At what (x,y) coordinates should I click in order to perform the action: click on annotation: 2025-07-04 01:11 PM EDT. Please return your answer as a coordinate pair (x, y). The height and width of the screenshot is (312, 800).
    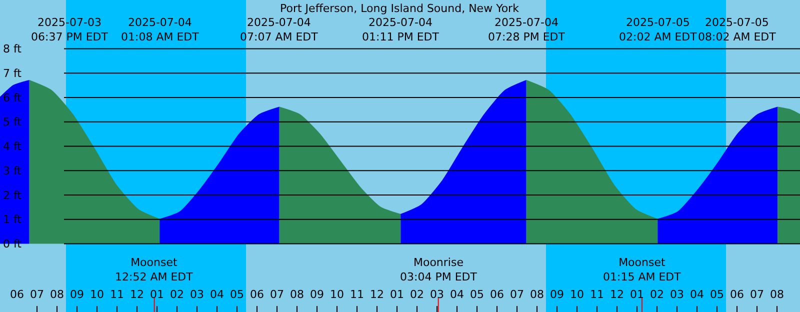
    Looking at the image, I should click on (401, 30).